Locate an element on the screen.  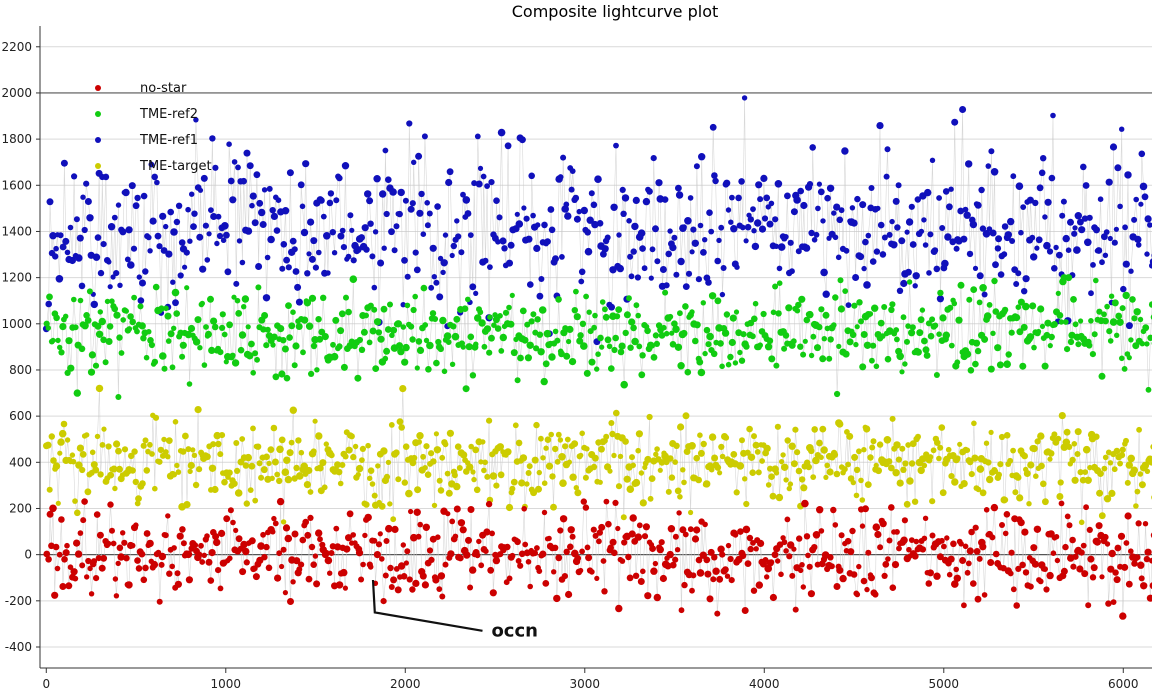
x-tick-label: 2000 is located at coordinates (405, 684).